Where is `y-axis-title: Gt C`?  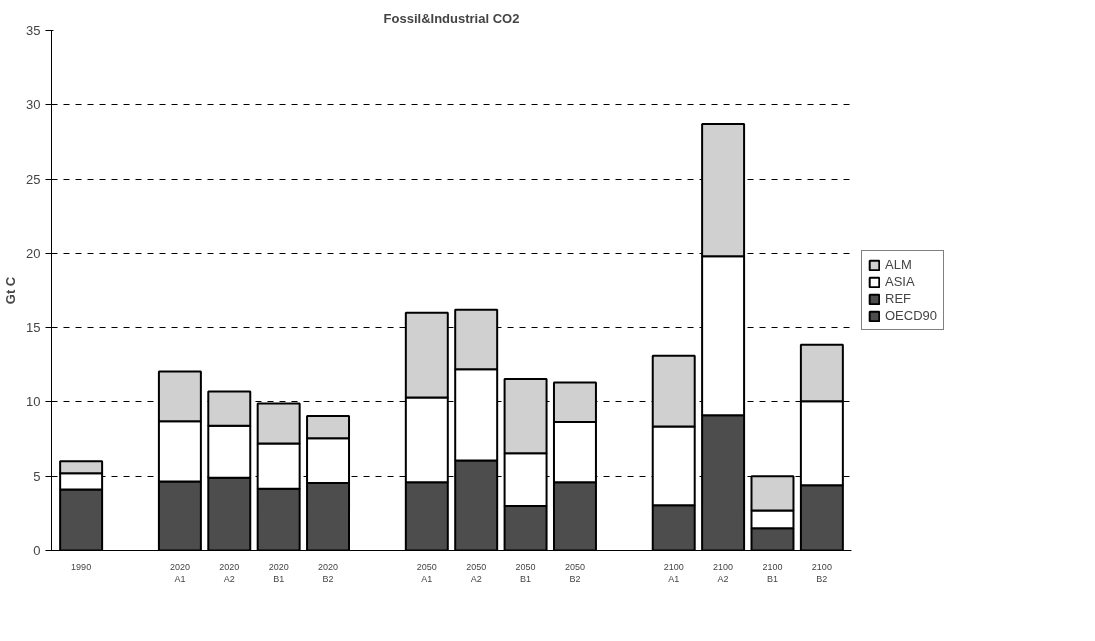 y-axis-title: Gt C is located at coordinates (11, 290).